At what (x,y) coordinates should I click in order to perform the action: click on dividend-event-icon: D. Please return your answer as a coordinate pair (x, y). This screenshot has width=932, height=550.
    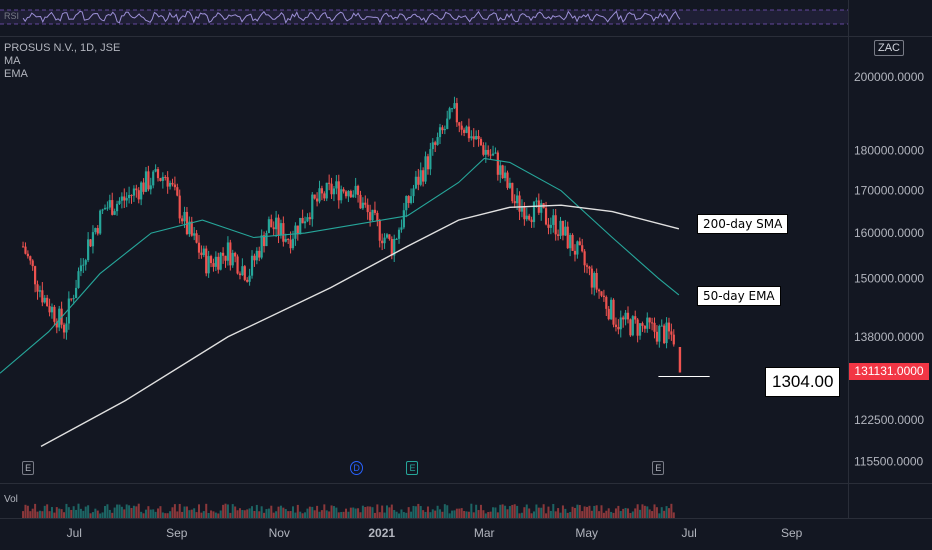
    Looking at the image, I should click on (357, 468).